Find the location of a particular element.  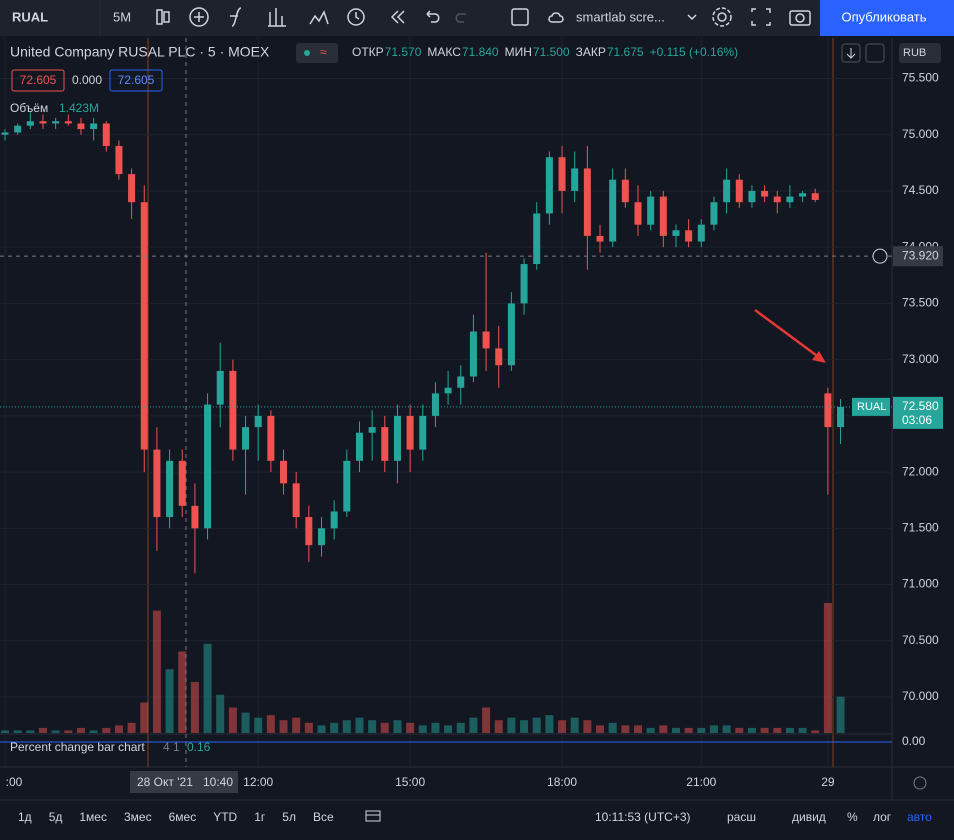

scale-option: расш is located at coordinates (741, 817).